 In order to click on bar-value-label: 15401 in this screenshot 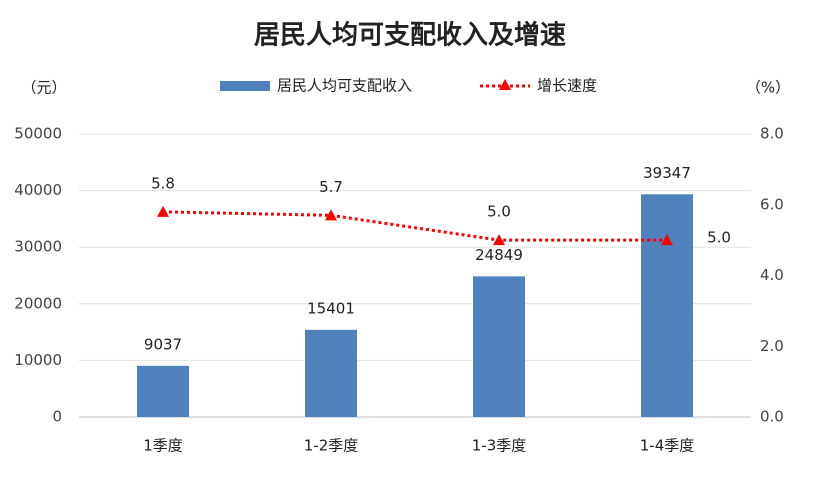, I will do `click(331, 308)`.